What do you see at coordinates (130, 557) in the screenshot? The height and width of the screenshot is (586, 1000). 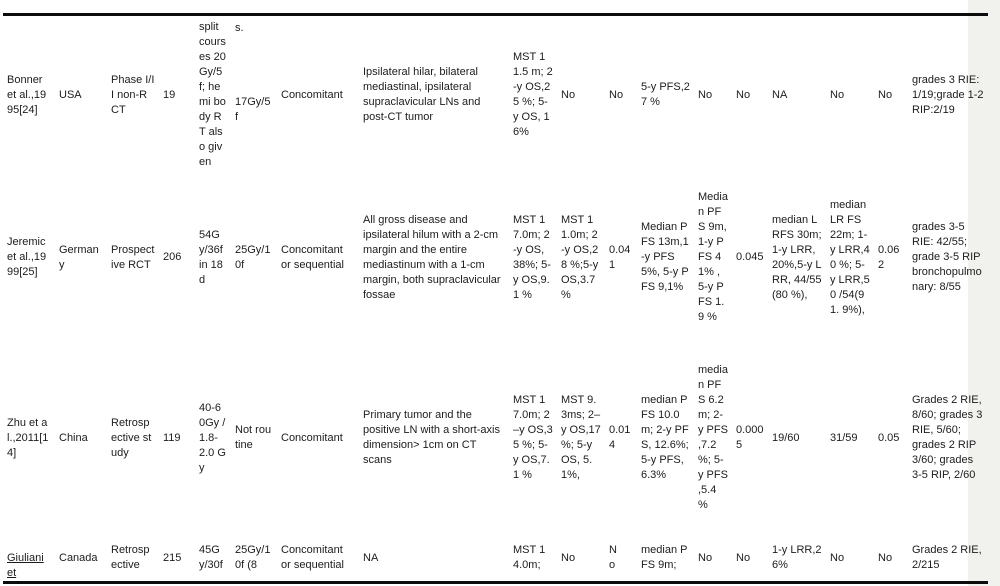 I see `cell-study-design: Retrospective` at bounding box center [130, 557].